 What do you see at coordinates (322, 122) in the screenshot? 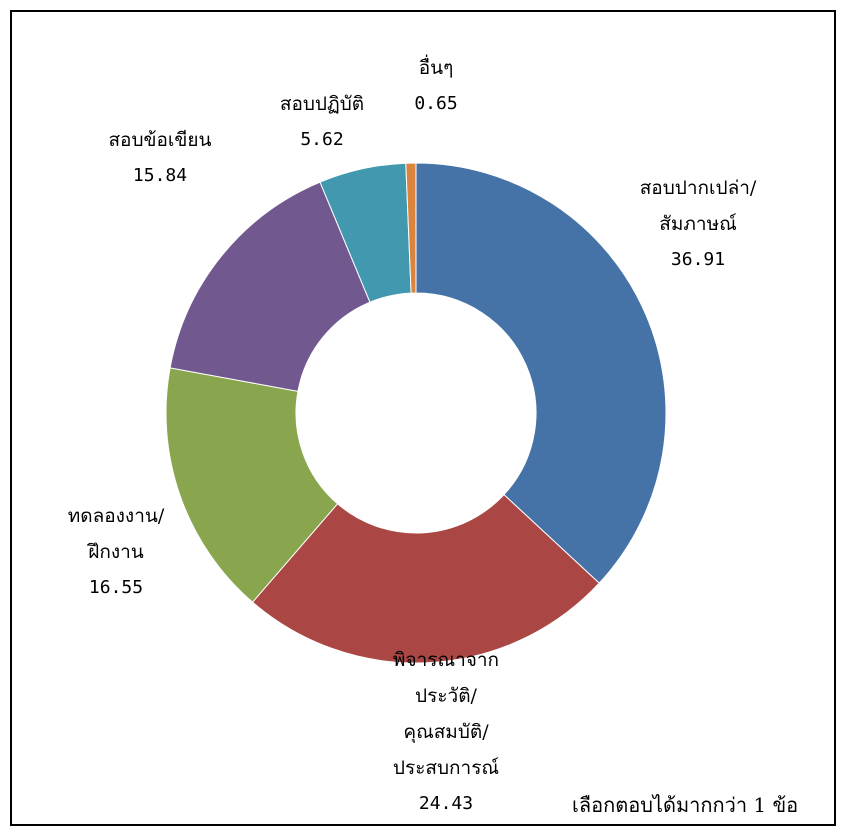
I see `data-label-5: สอบปฏิบัติ 5.62` at bounding box center [322, 122].